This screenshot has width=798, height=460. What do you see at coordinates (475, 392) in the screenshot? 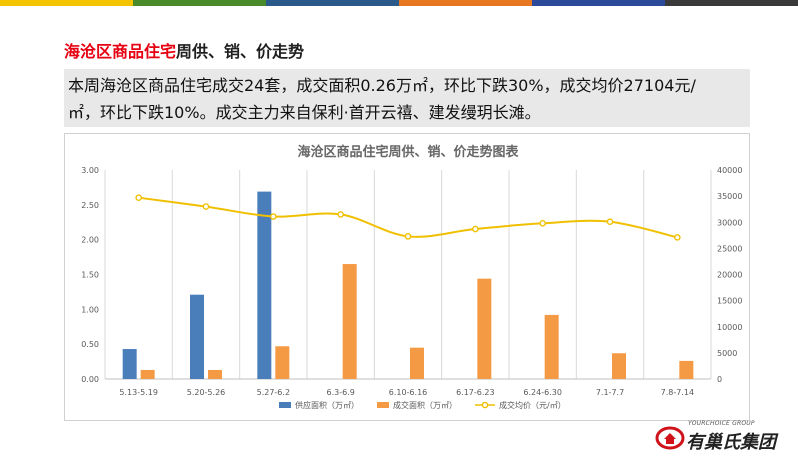
I see `x-tick-label: 6.17-6.23` at bounding box center [475, 392].